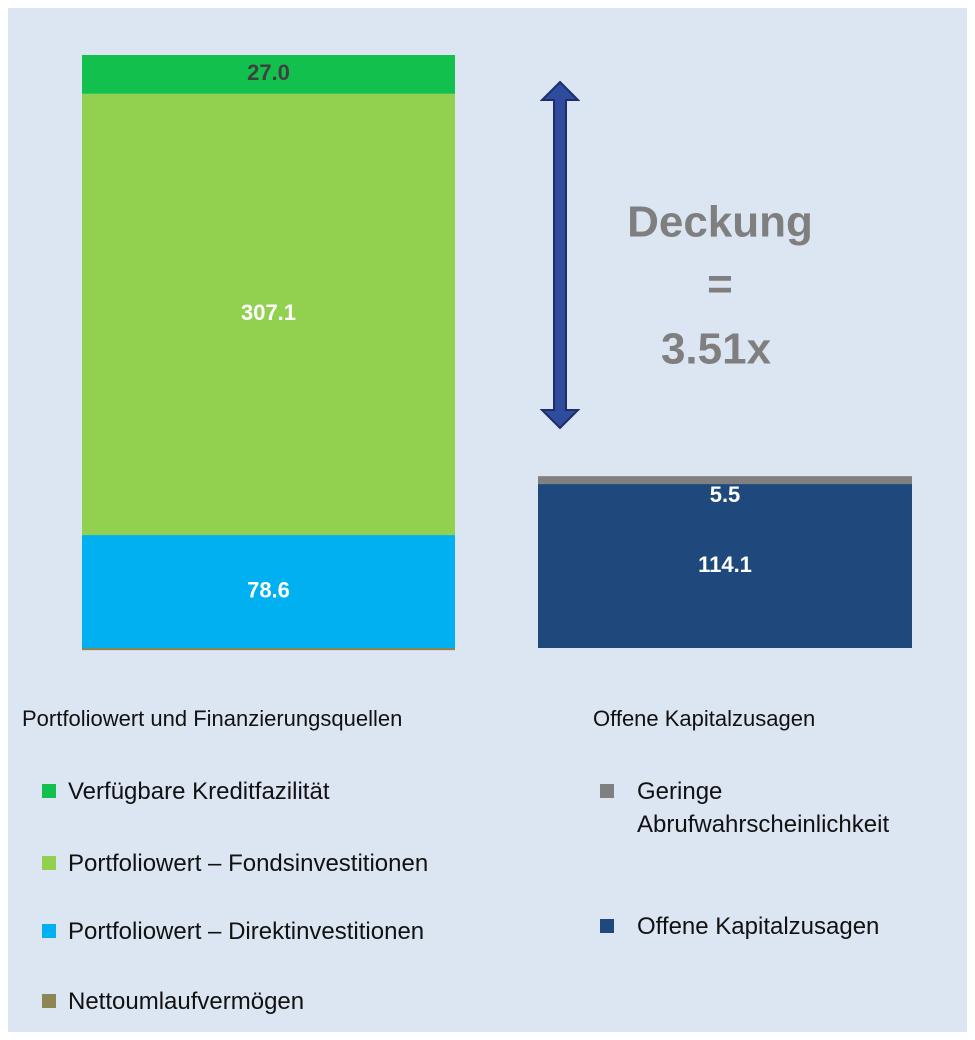  Describe the element at coordinates (246, 931) in the screenshot. I see `legend-label: Portfoliowert – Direktinvestitionen` at that location.